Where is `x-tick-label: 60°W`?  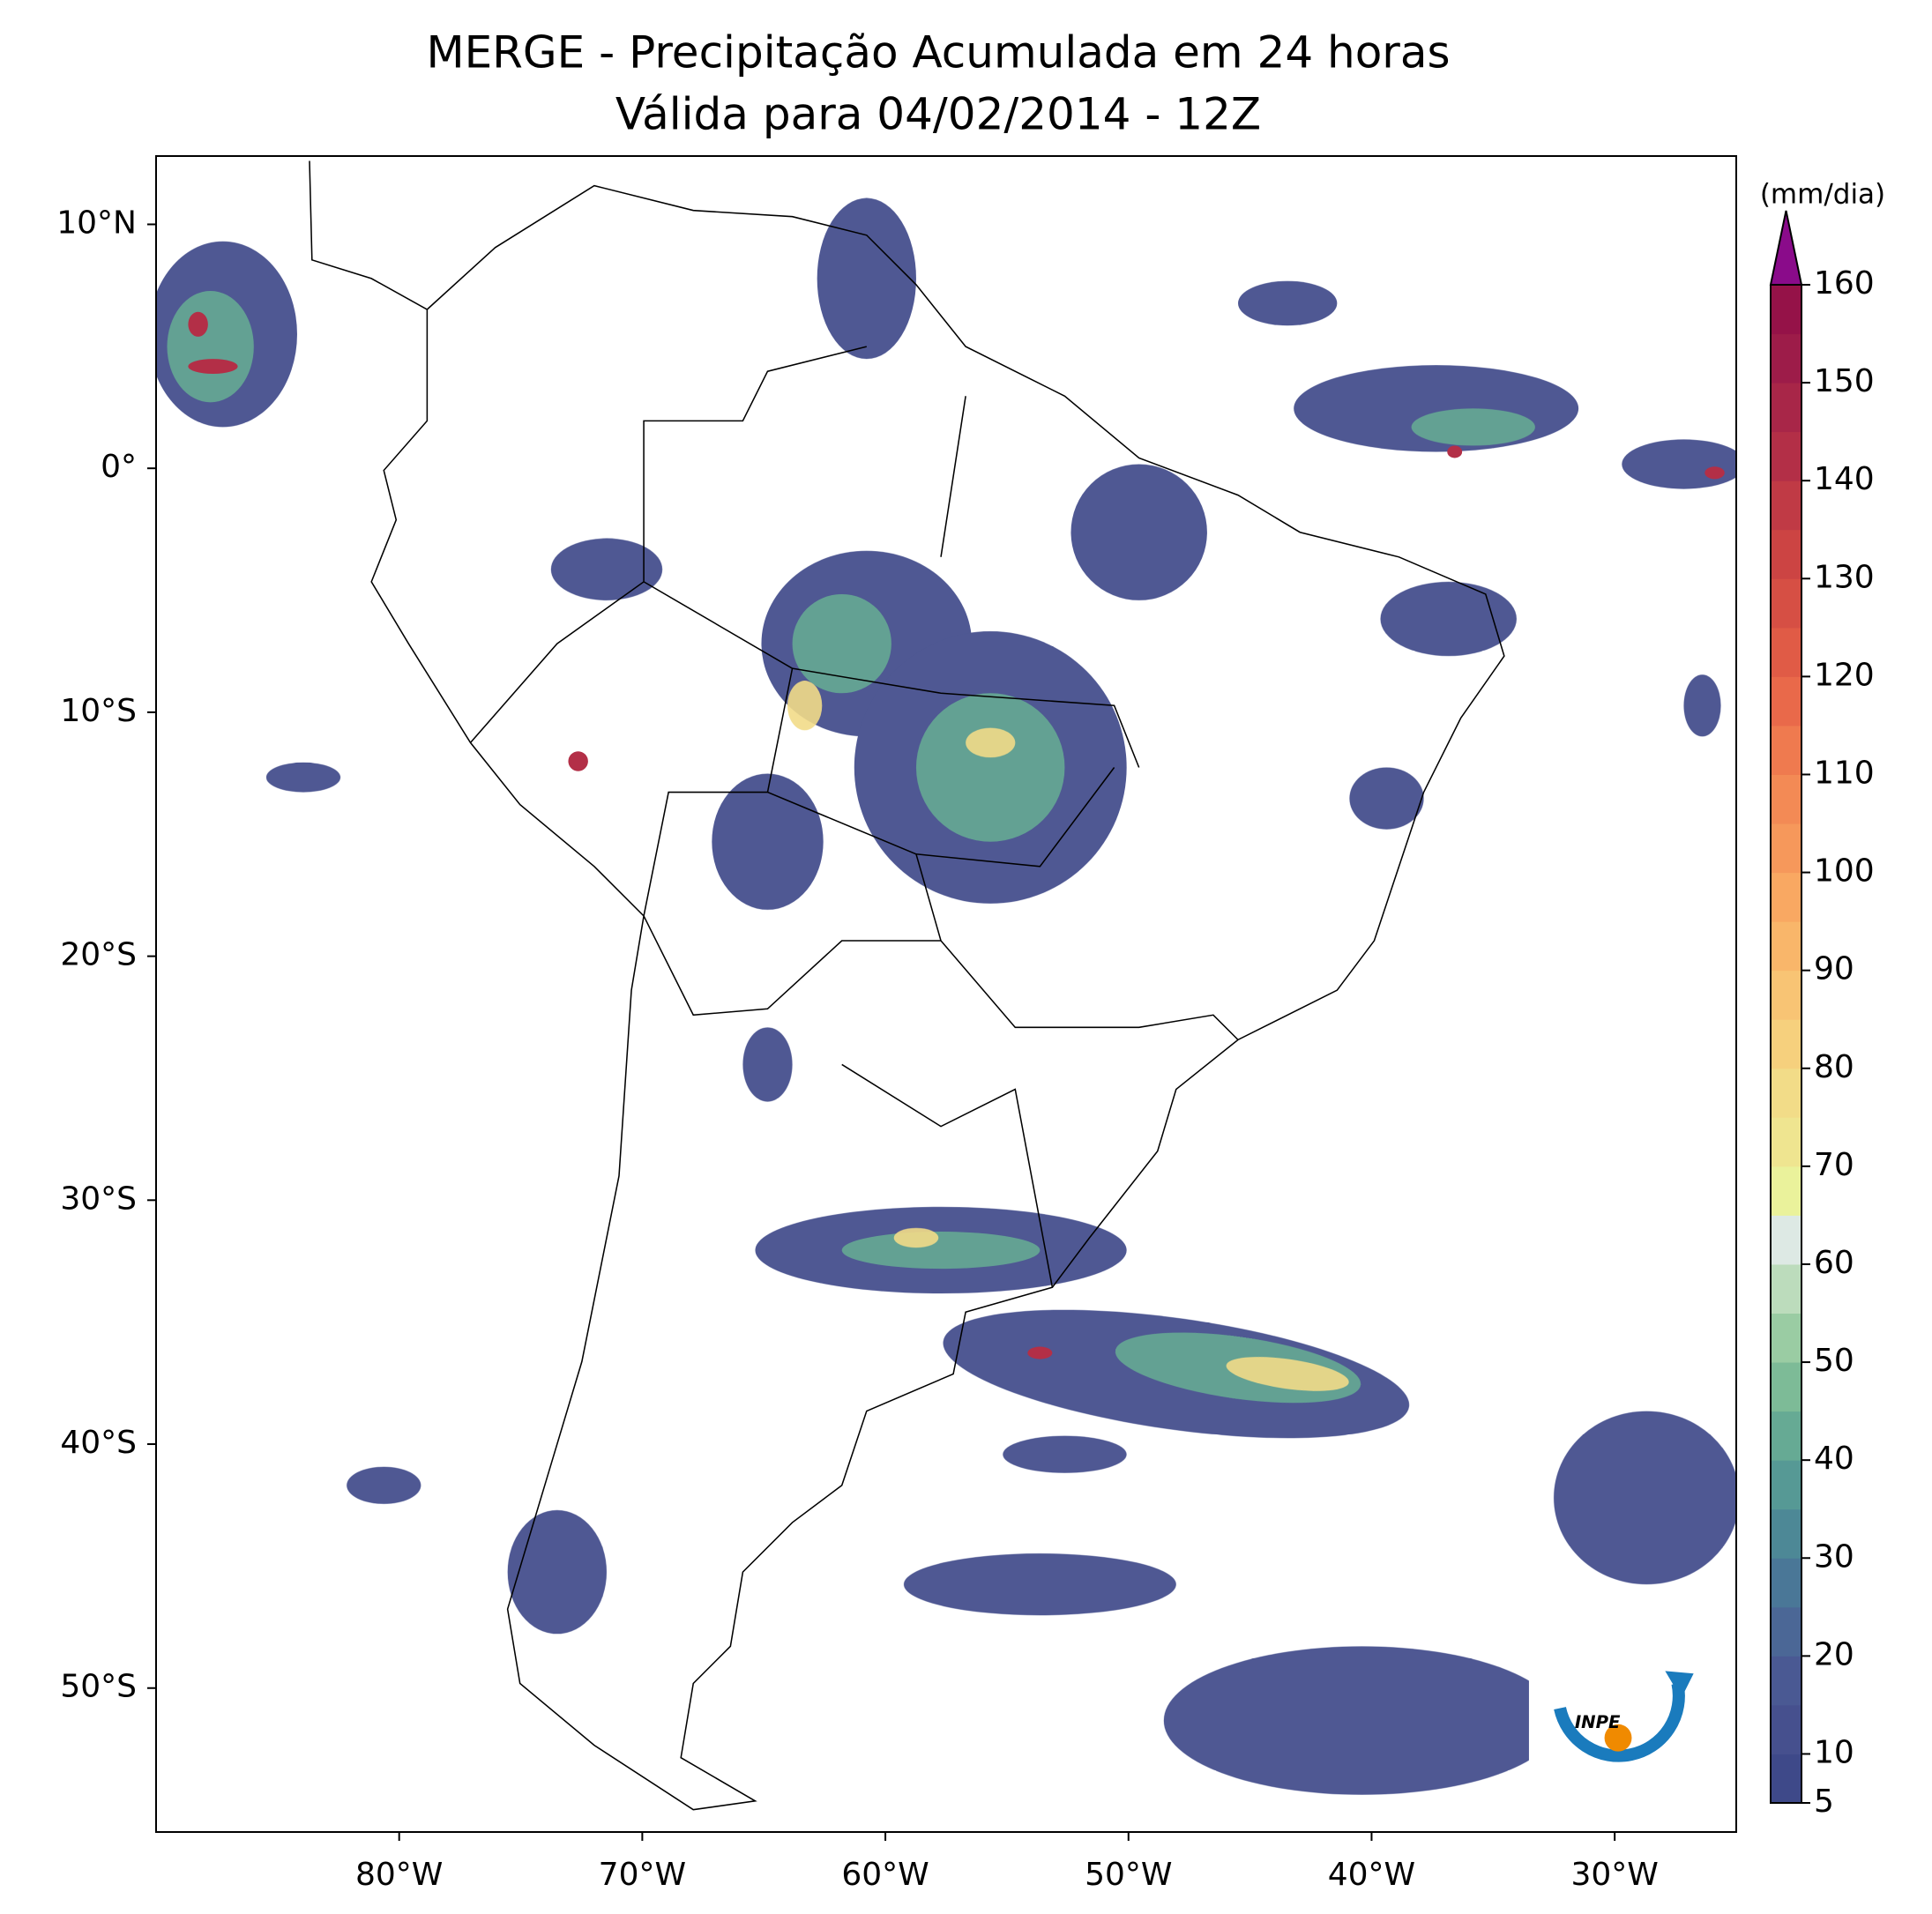 x-tick-label: 60°W is located at coordinates (885, 1875).